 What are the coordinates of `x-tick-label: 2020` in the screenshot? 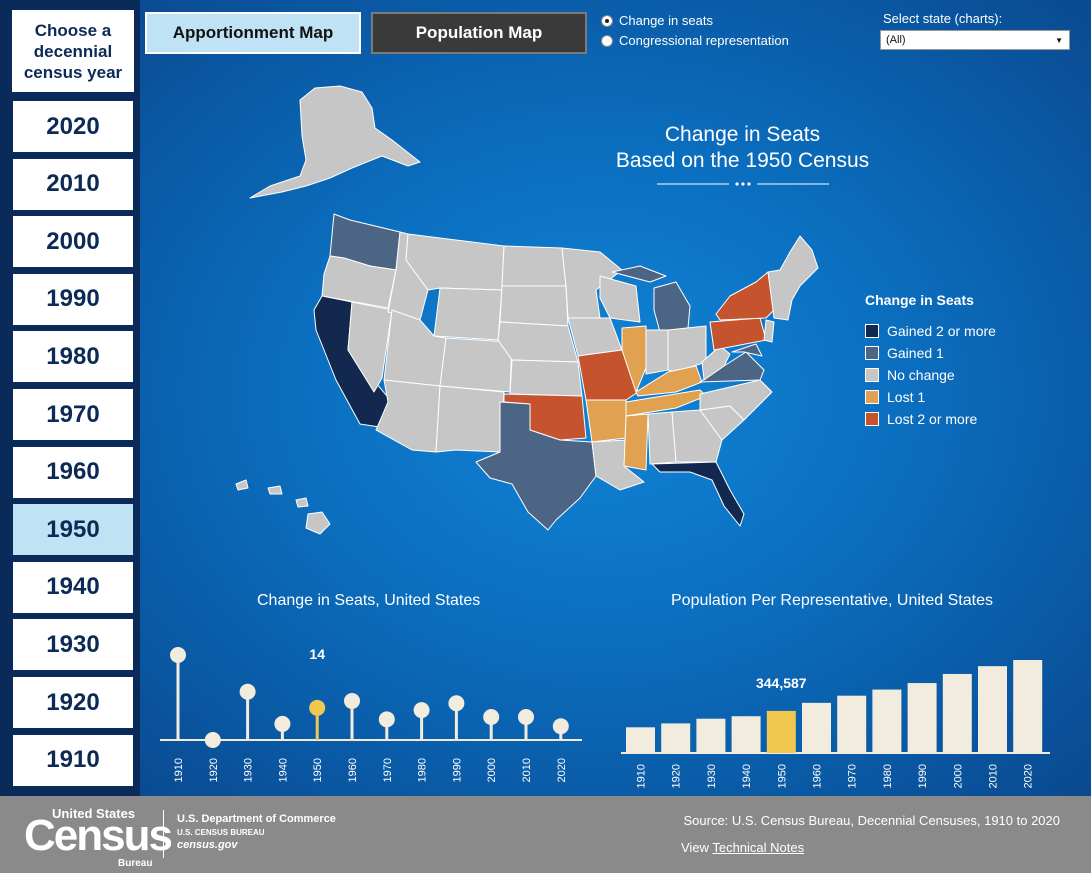 It's located at (1029, 776).